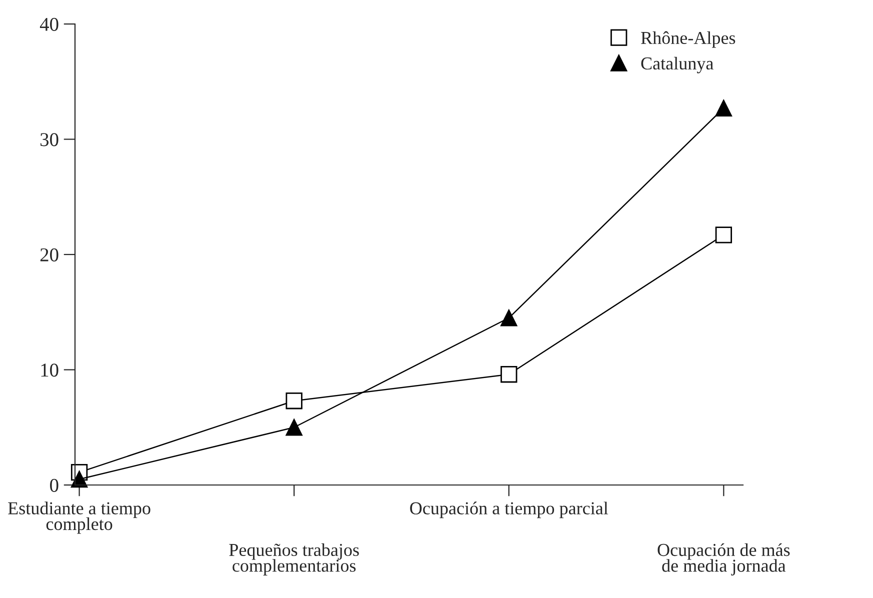 The height and width of the screenshot is (598, 873). What do you see at coordinates (509, 510) in the screenshot?
I see `x-tick-label: Ocupación a tiempo parcial` at bounding box center [509, 510].